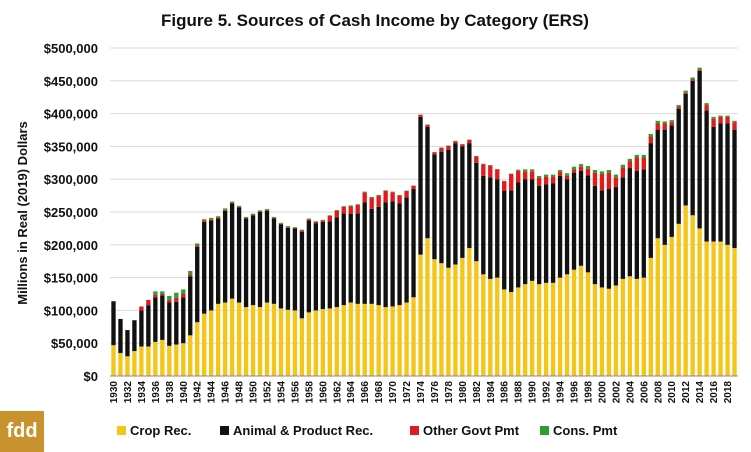 The image size is (751, 452). What do you see at coordinates (371, 203) in the screenshot?
I see `bar-govt-1967` at bounding box center [371, 203].